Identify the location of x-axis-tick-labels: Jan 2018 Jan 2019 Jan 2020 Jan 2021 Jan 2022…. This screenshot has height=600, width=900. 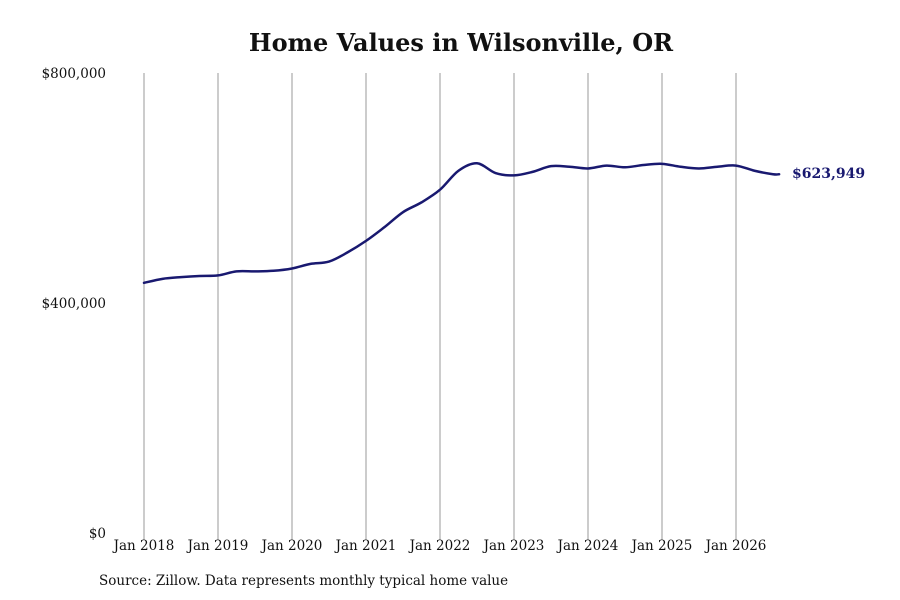
(439, 546).